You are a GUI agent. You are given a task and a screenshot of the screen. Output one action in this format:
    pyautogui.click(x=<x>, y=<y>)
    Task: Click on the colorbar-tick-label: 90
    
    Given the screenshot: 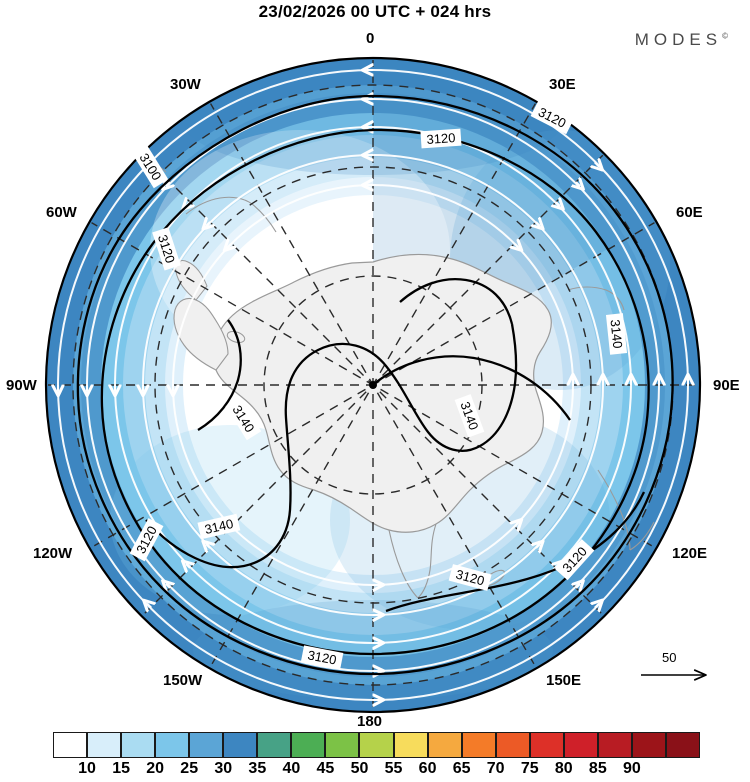 What is the action you would take?
    pyautogui.click(x=631, y=768)
    